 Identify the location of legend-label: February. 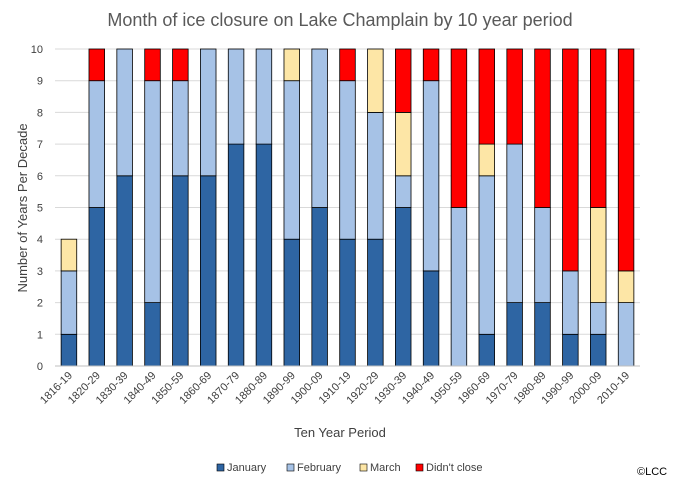
(319, 468).